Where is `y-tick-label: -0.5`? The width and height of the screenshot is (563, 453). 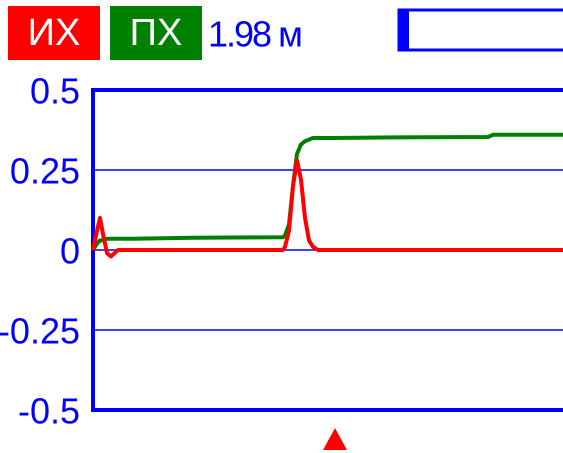 y-tick-label: -0.5 is located at coordinates (49, 411).